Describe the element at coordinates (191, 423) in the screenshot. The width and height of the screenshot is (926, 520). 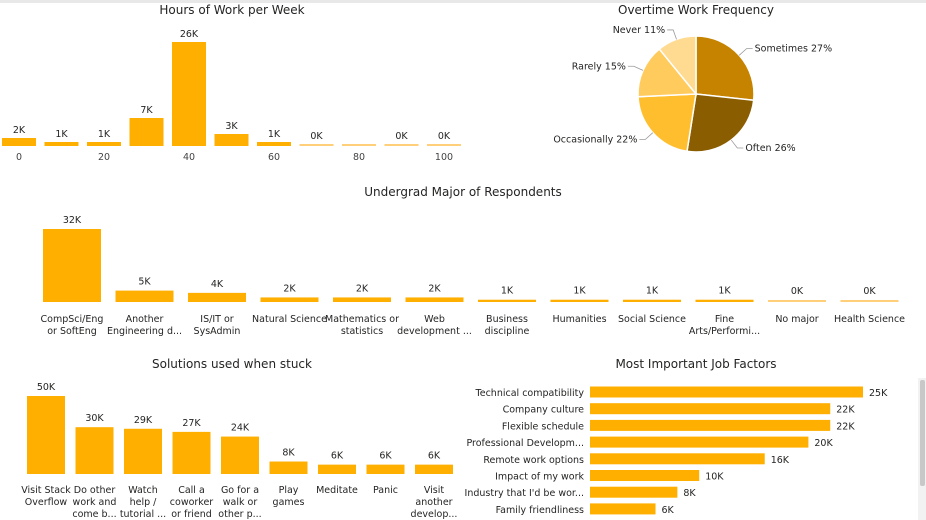
I see `stuck-data-label: 27K` at that location.